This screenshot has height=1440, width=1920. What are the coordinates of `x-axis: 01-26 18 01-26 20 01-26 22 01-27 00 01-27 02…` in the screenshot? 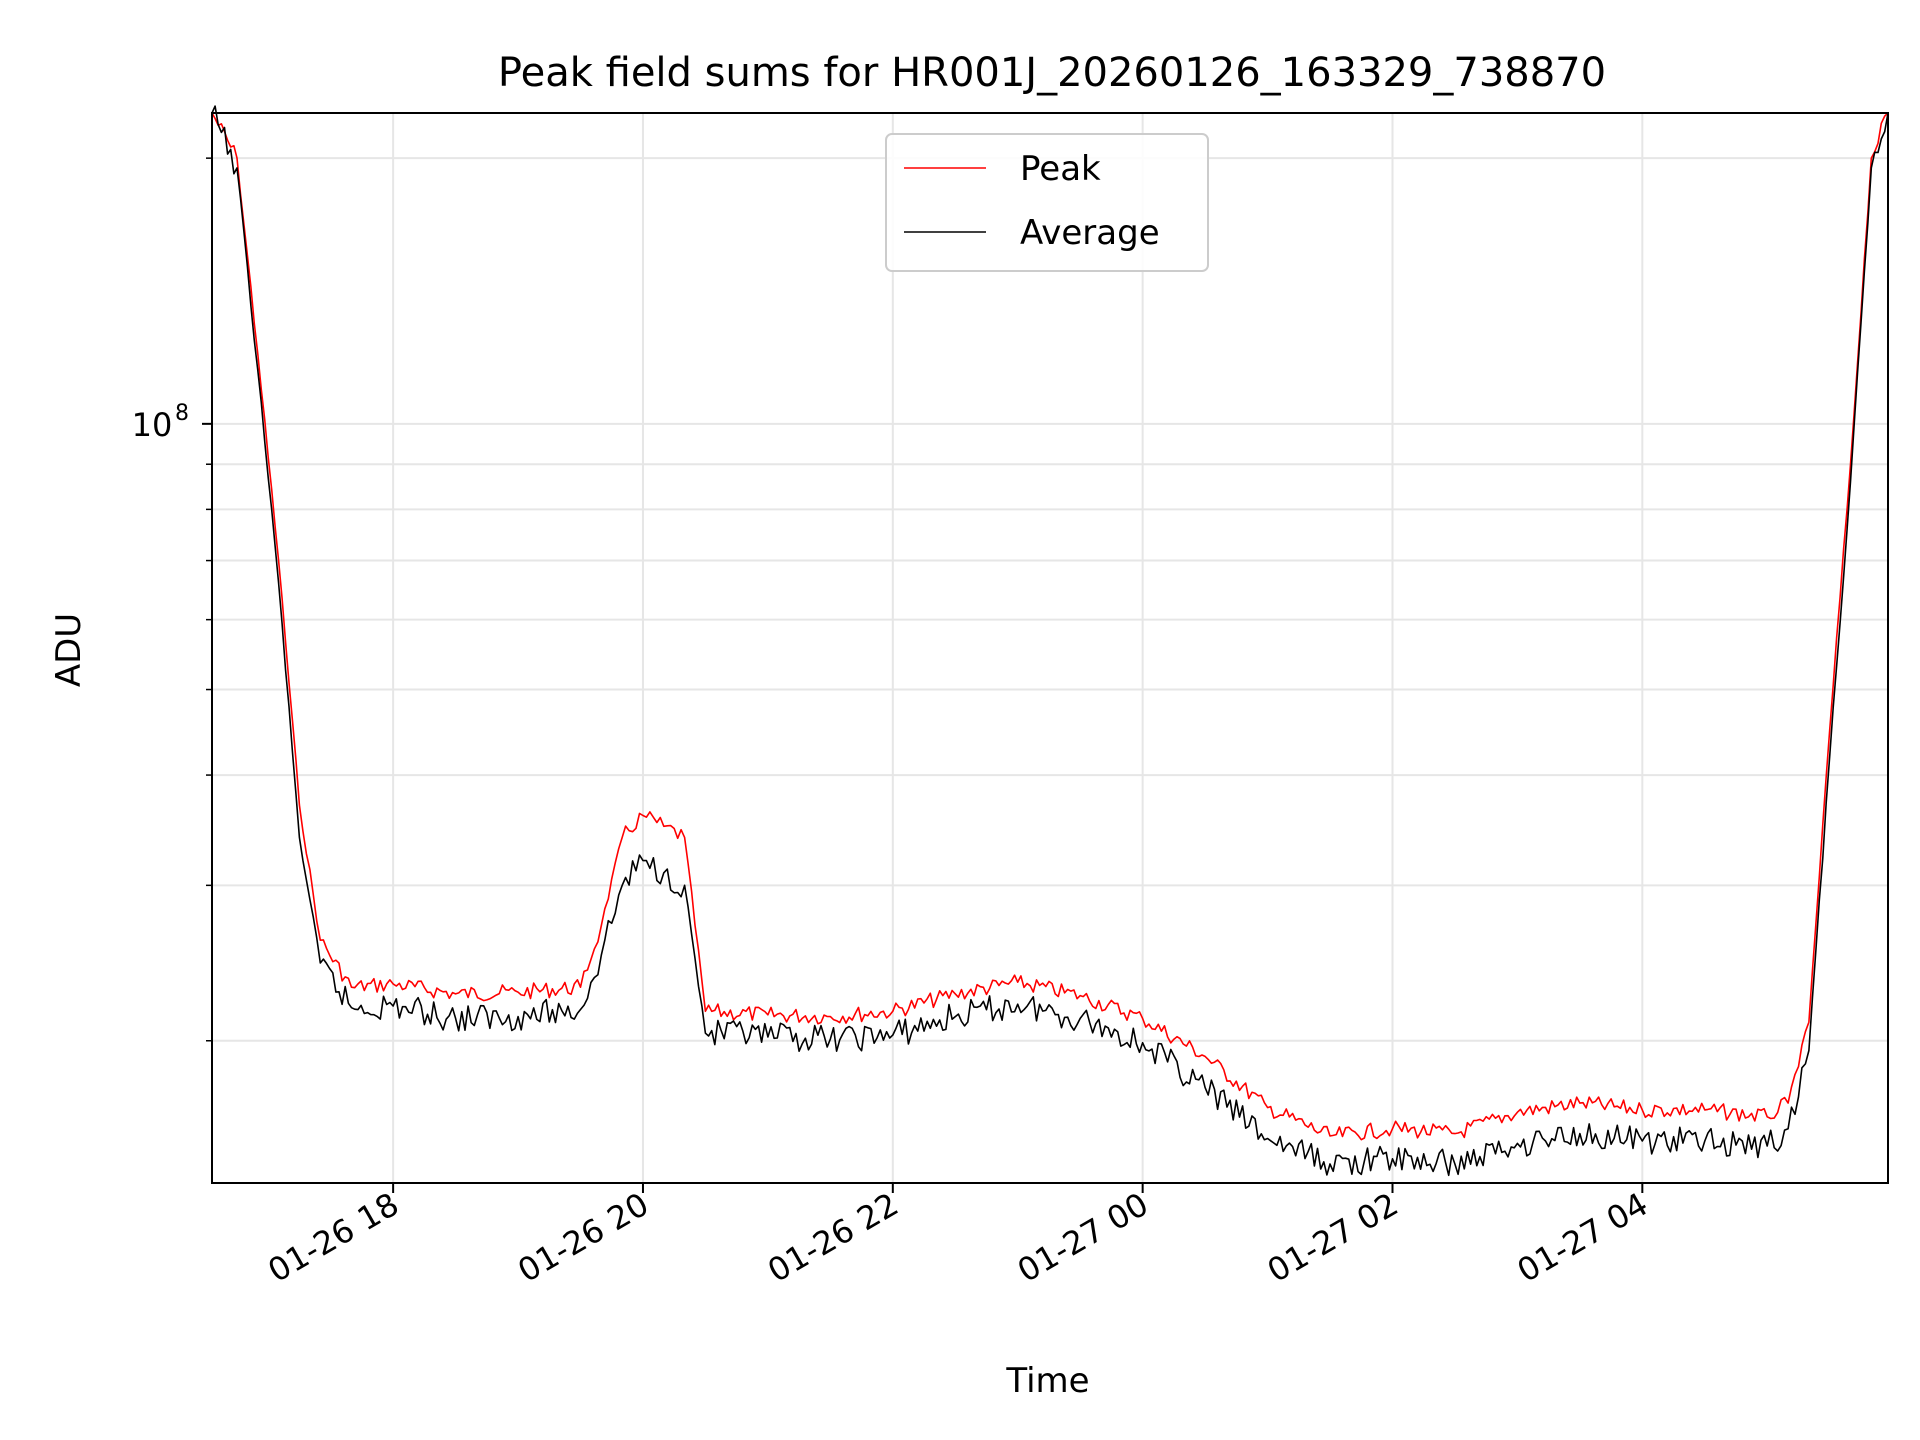 It's located at (958, 1236).